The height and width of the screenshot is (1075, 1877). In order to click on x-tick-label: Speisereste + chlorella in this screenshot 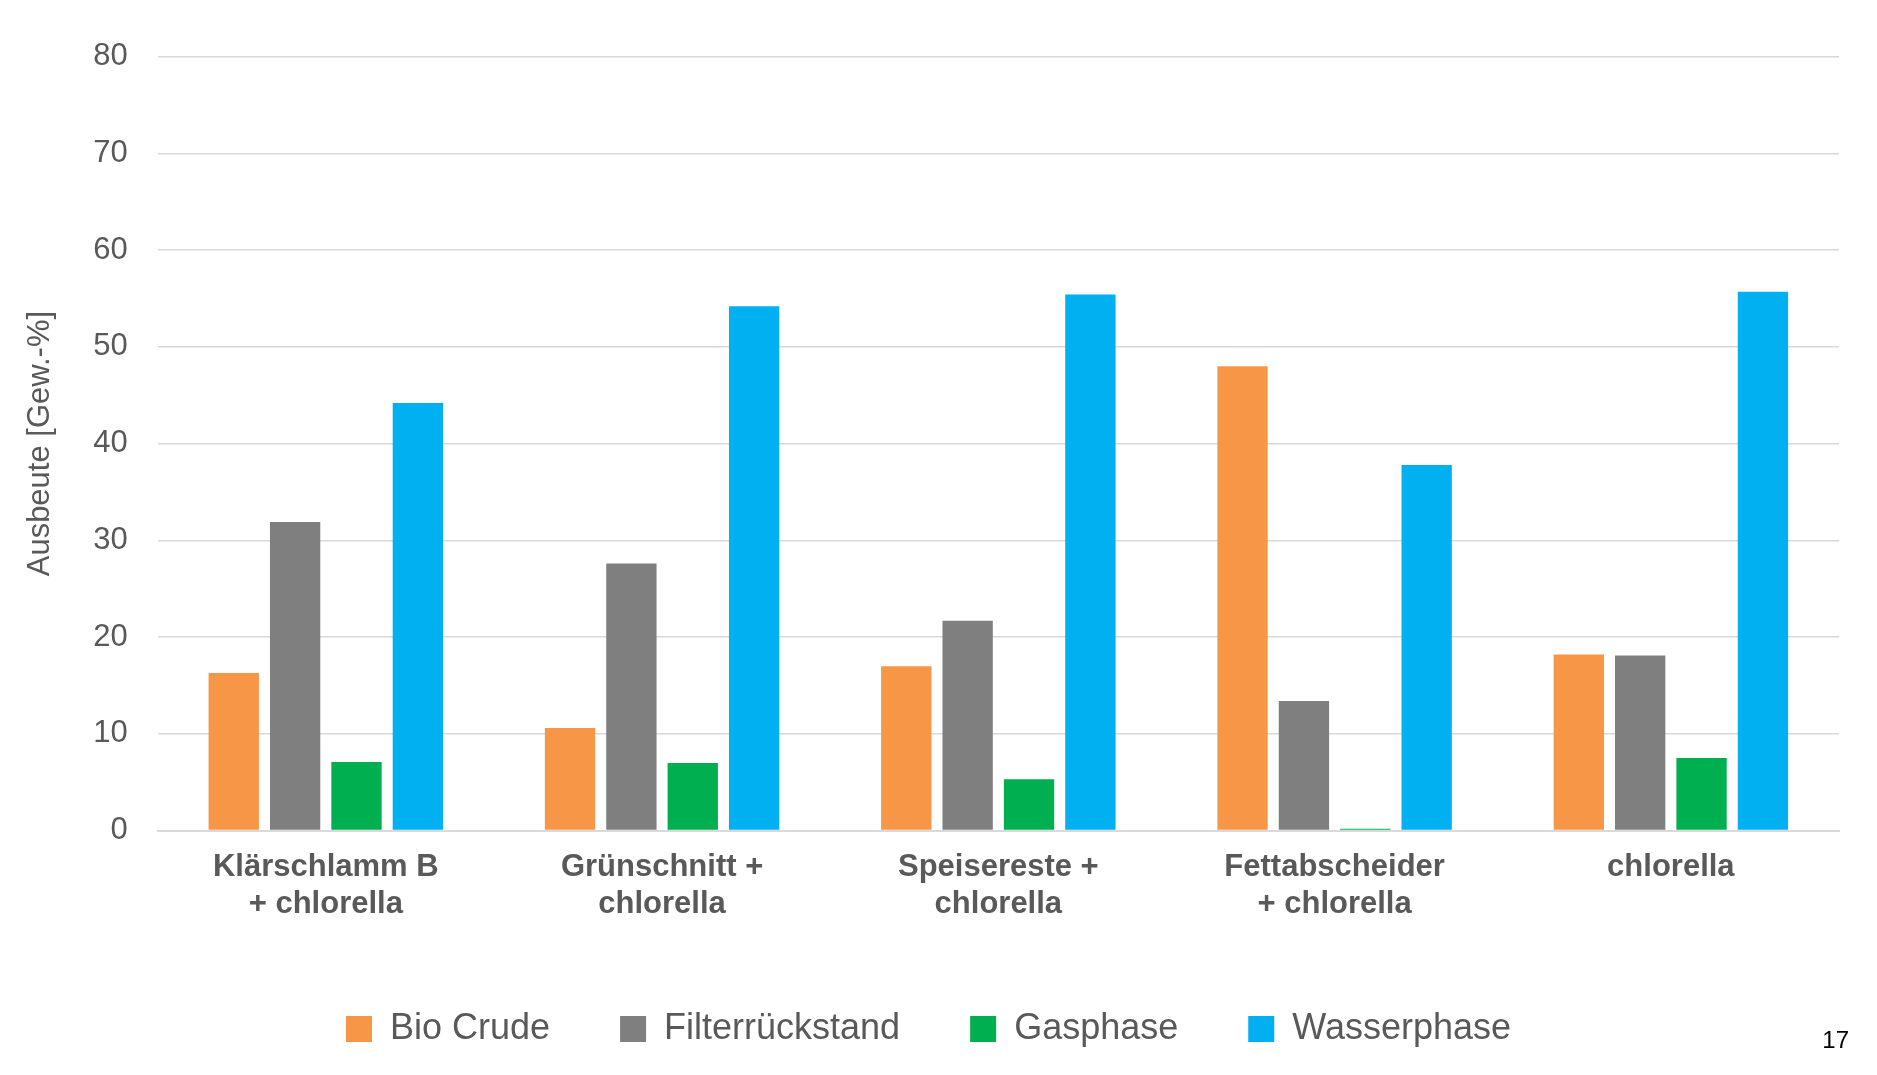, I will do `click(998, 883)`.